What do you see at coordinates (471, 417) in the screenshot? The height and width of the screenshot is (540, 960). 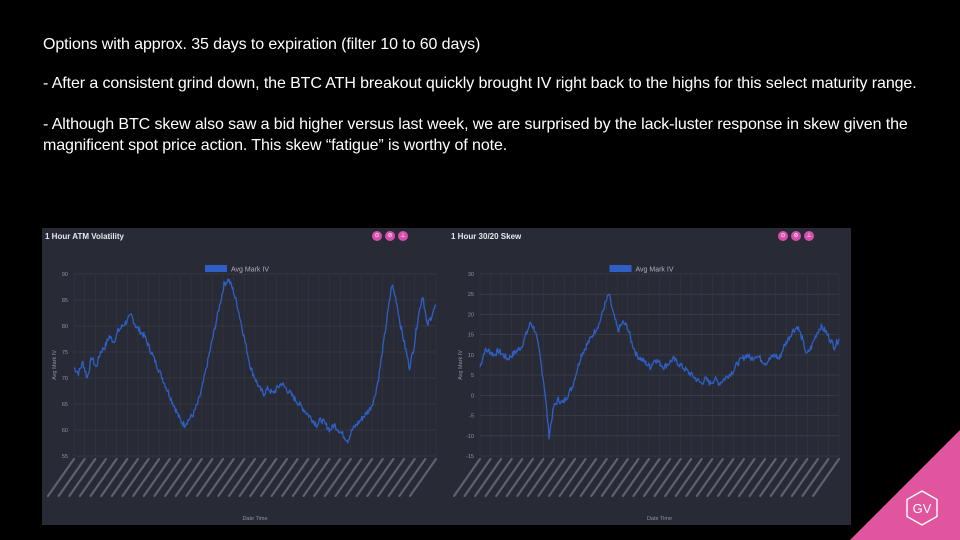 I see `y-tick-label: -5` at bounding box center [471, 417].